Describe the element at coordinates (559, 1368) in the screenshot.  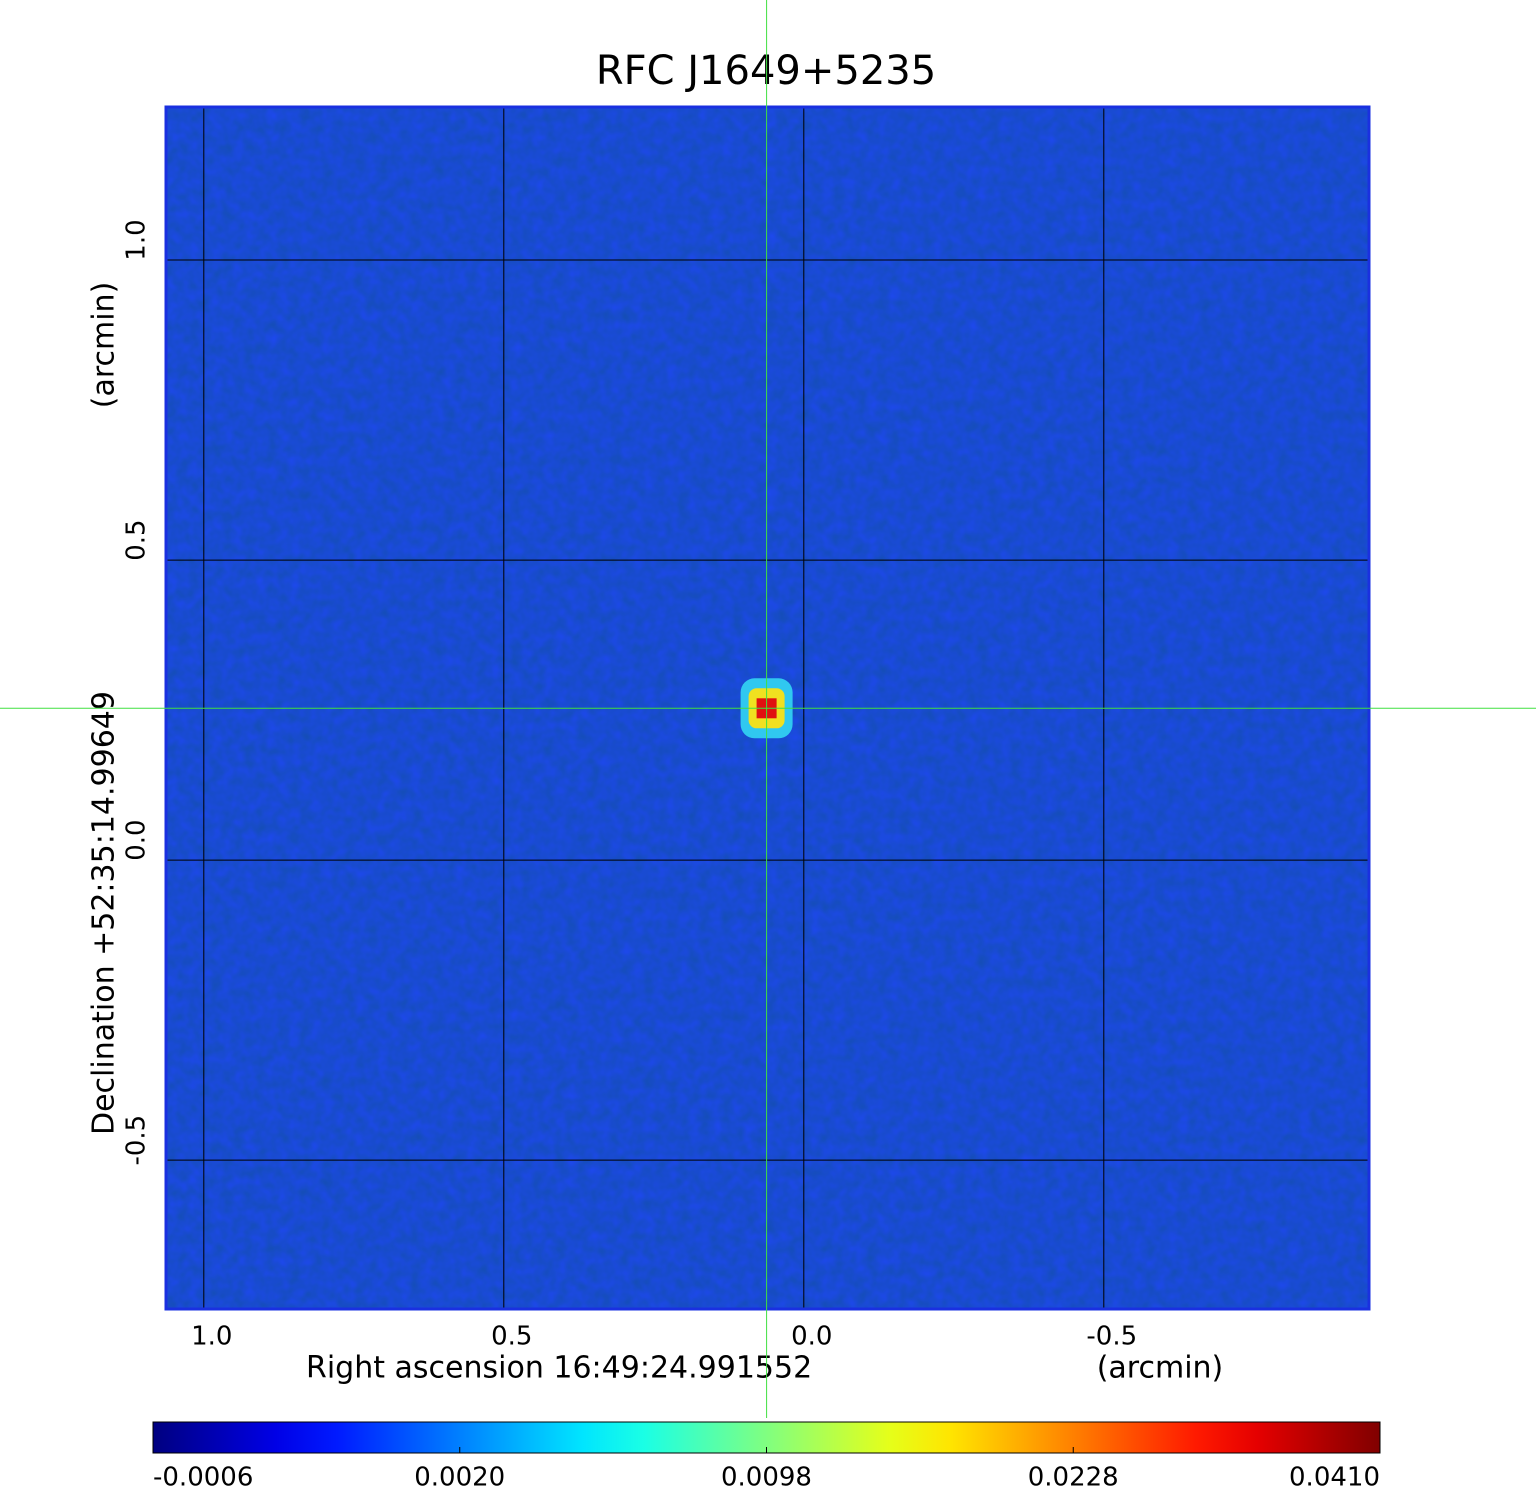
I see `x-axis-label: Right ascension 16:49:24.991552` at that location.